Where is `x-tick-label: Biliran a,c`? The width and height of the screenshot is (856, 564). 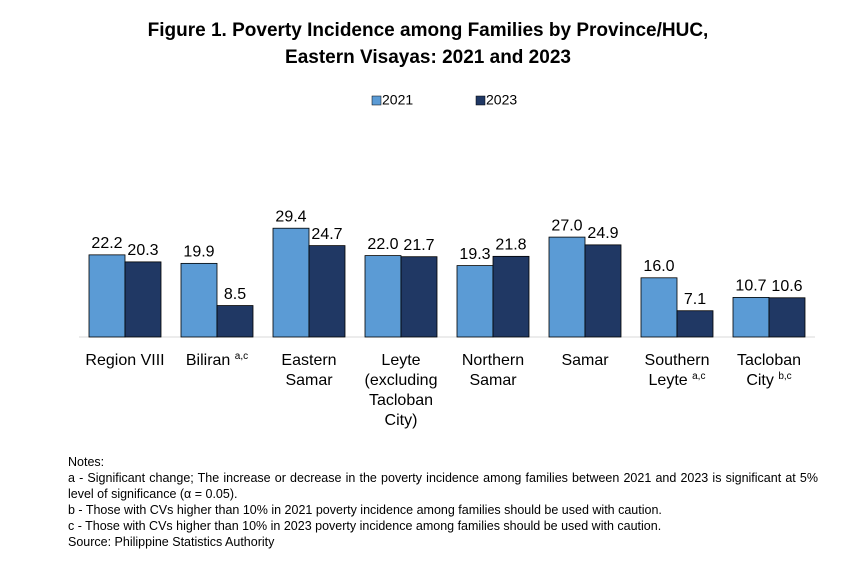 x-tick-label: Biliran a,c is located at coordinates (217, 361).